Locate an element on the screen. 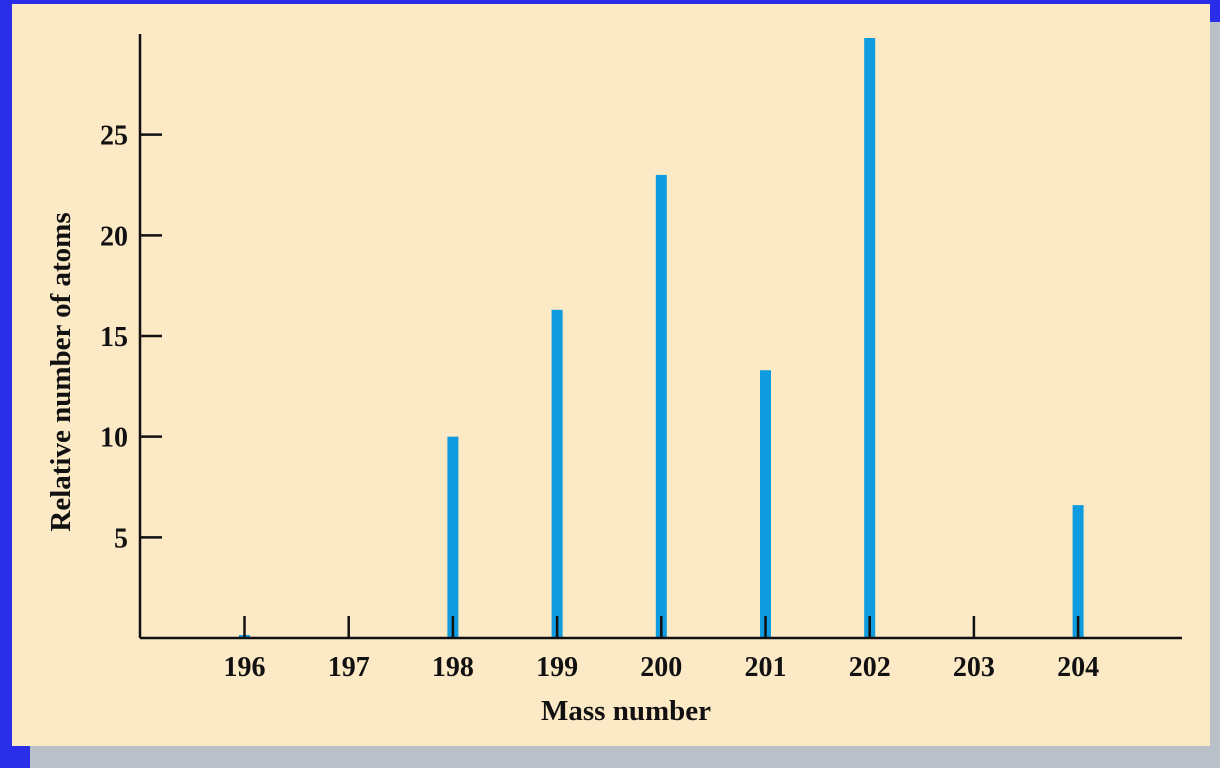 This screenshot has width=1220, height=768. x-tick-label-202: 202 is located at coordinates (870, 667).